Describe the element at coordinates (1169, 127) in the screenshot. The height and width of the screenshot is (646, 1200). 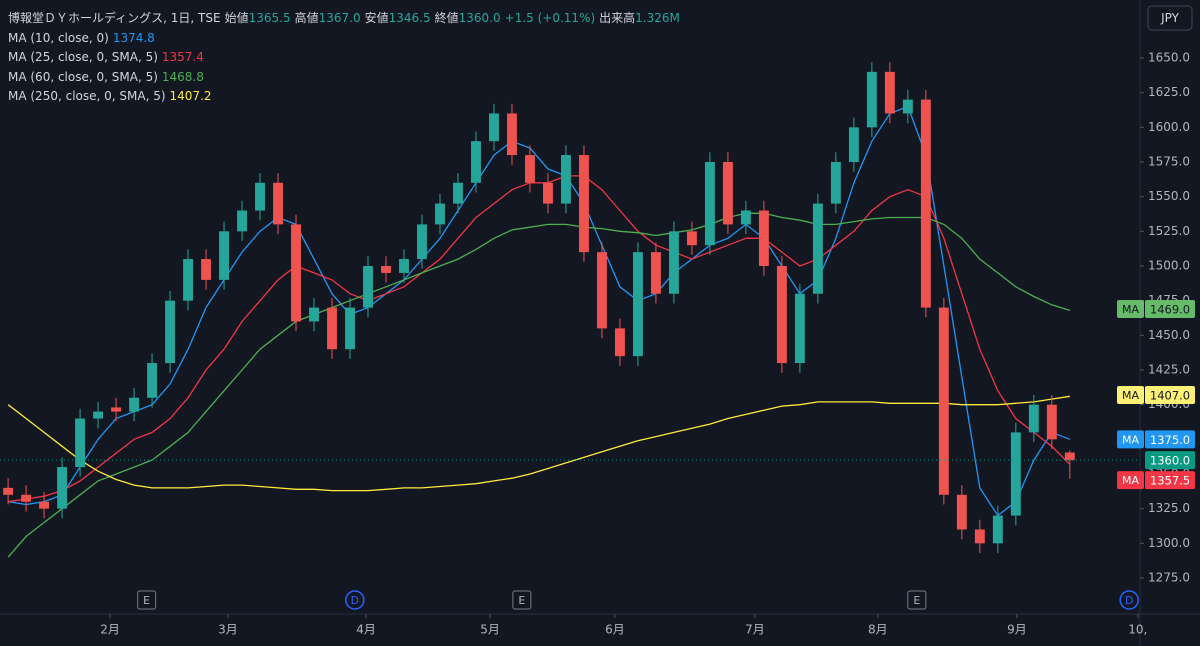
I see `y-tick-label: 1600.0` at that location.